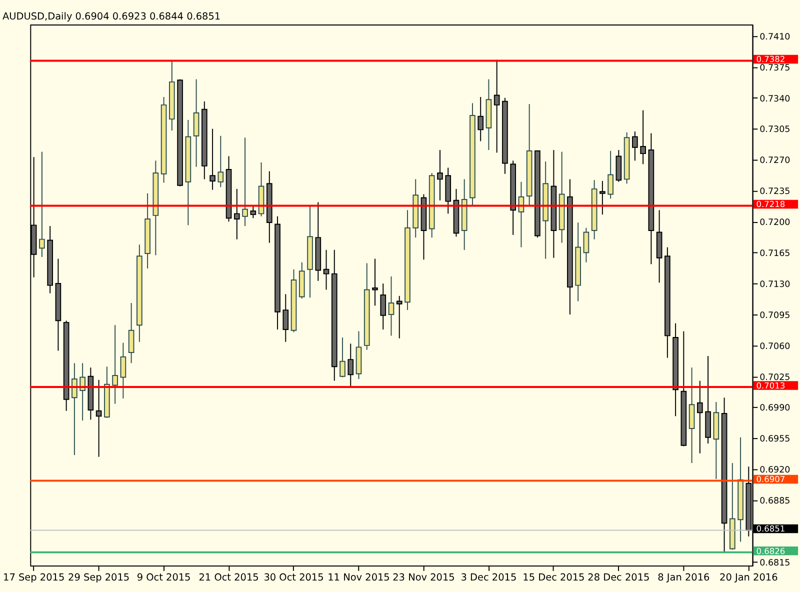  I want to click on y-tick-label: 0.6955, so click(775, 439).